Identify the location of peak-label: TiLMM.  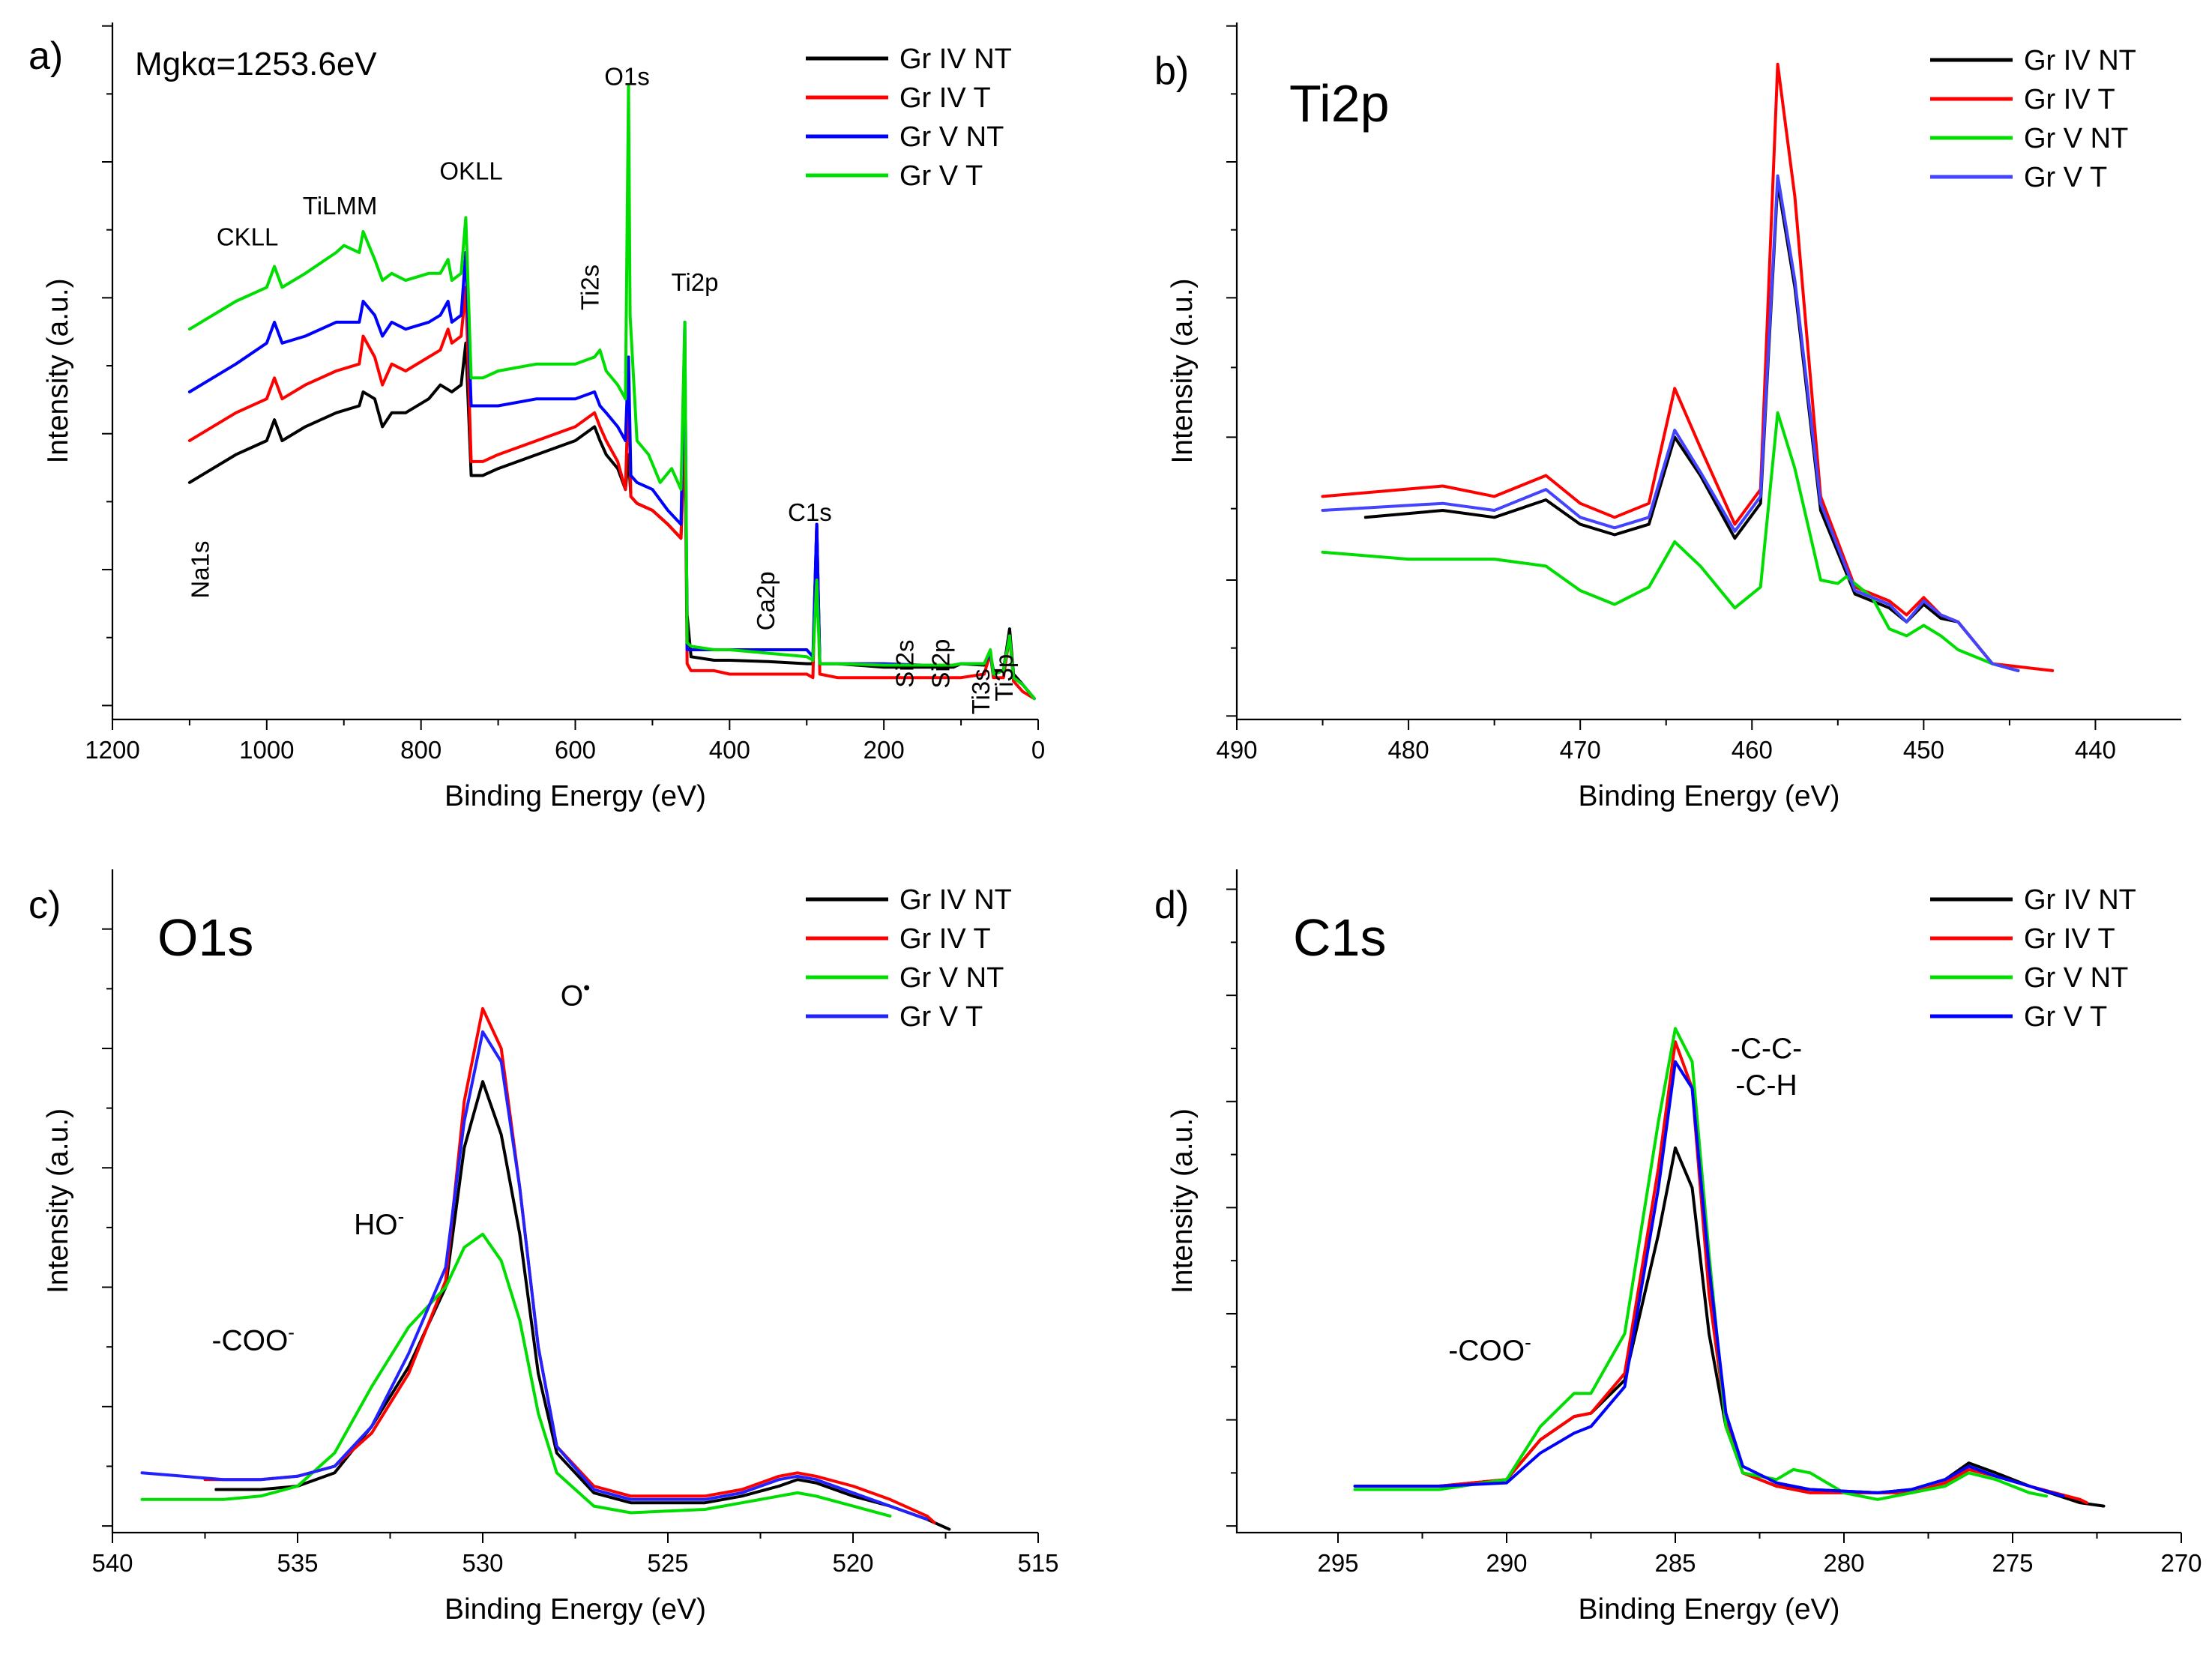
(340, 206).